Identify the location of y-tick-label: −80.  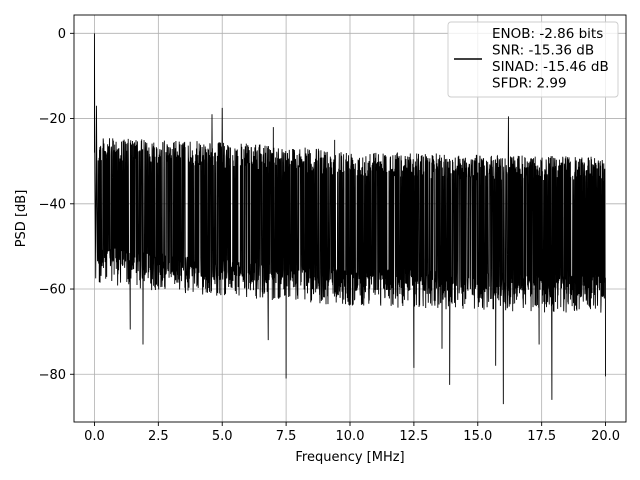
(52, 375).